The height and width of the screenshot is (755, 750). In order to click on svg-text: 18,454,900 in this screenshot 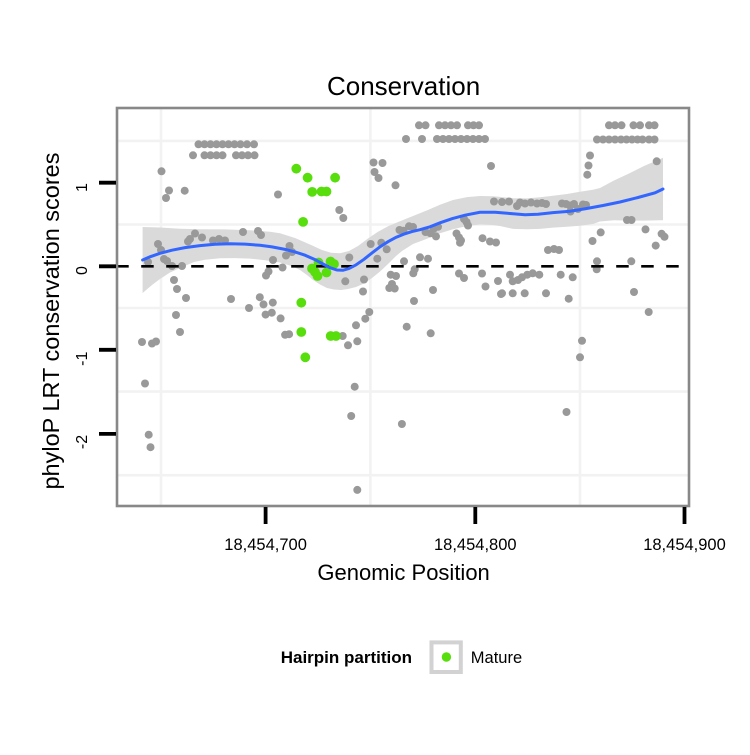, I will do `click(684, 545)`.